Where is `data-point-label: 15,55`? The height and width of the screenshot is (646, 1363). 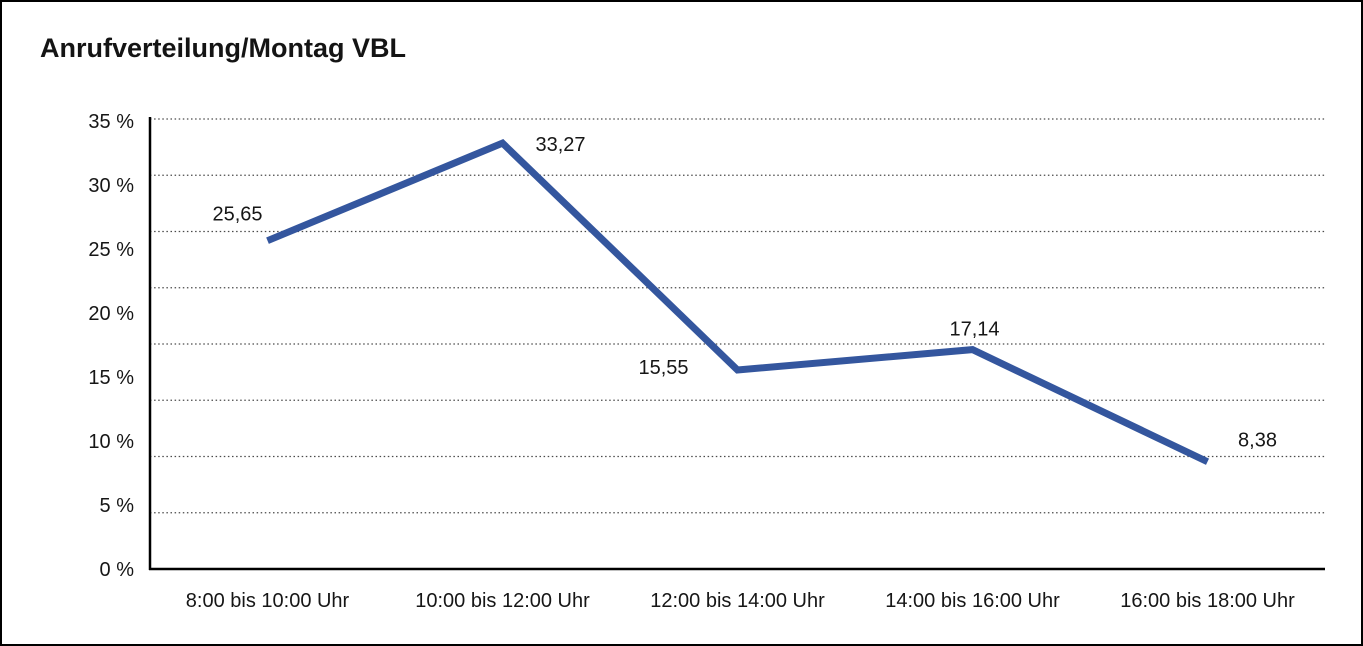
data-point-label: 15,55 is located at coordinates (663, 368).